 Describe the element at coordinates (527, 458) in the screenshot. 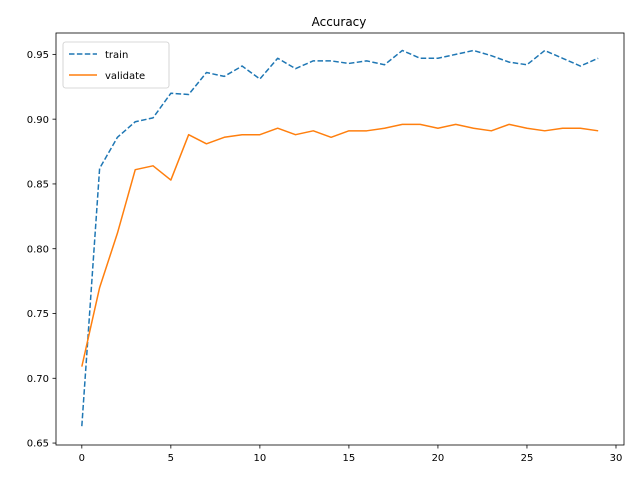

I see `x-tick-label: 25` at that location.